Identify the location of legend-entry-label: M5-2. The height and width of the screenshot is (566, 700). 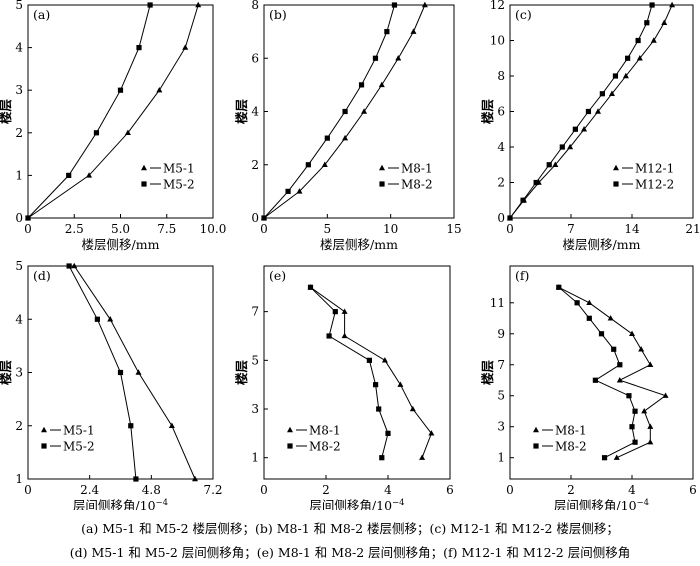
(79, 447).